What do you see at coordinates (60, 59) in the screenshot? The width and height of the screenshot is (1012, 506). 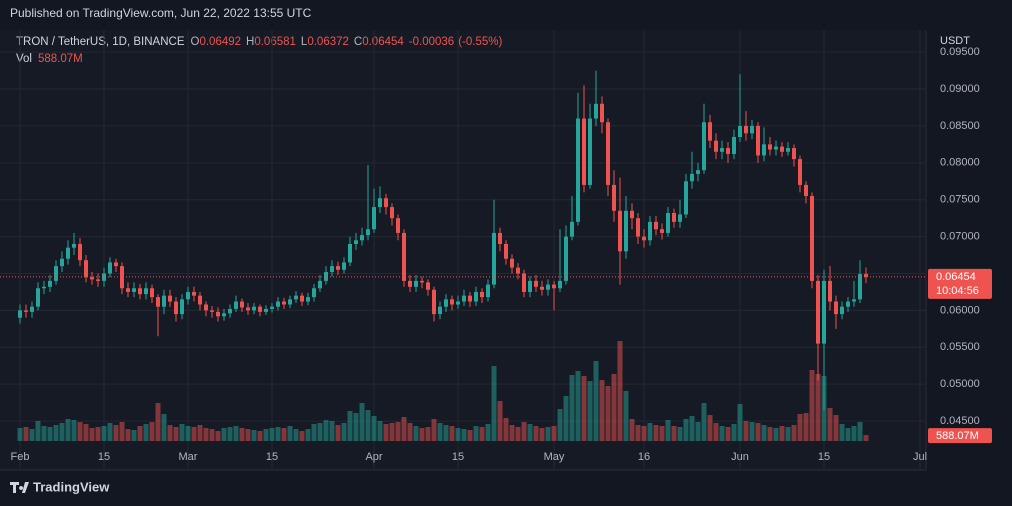 I see `volume-value: 588.07M` at bounding box center [60, 59].